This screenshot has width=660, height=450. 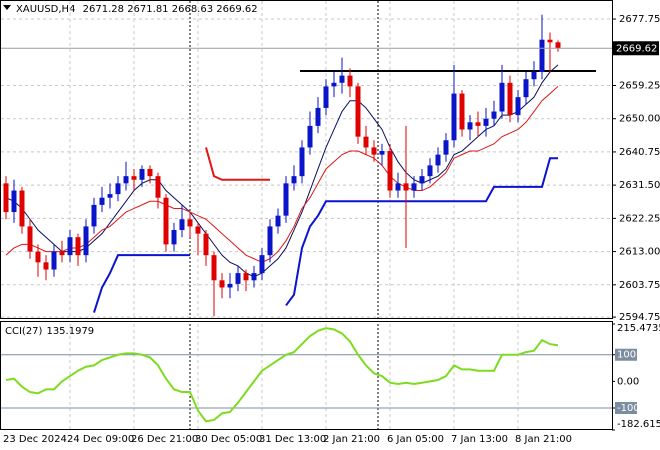 I want to click on x-tick-label: 26 Dec 21:00, so click(x=164, y=439).